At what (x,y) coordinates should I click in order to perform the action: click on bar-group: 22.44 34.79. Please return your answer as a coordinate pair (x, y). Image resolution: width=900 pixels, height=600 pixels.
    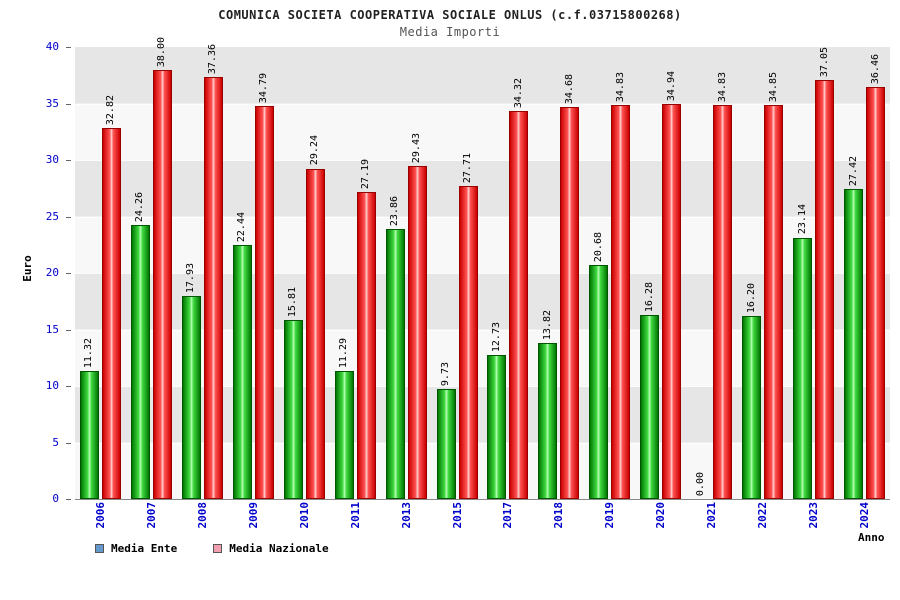
    Looking at the image, I should click on (253, 273).